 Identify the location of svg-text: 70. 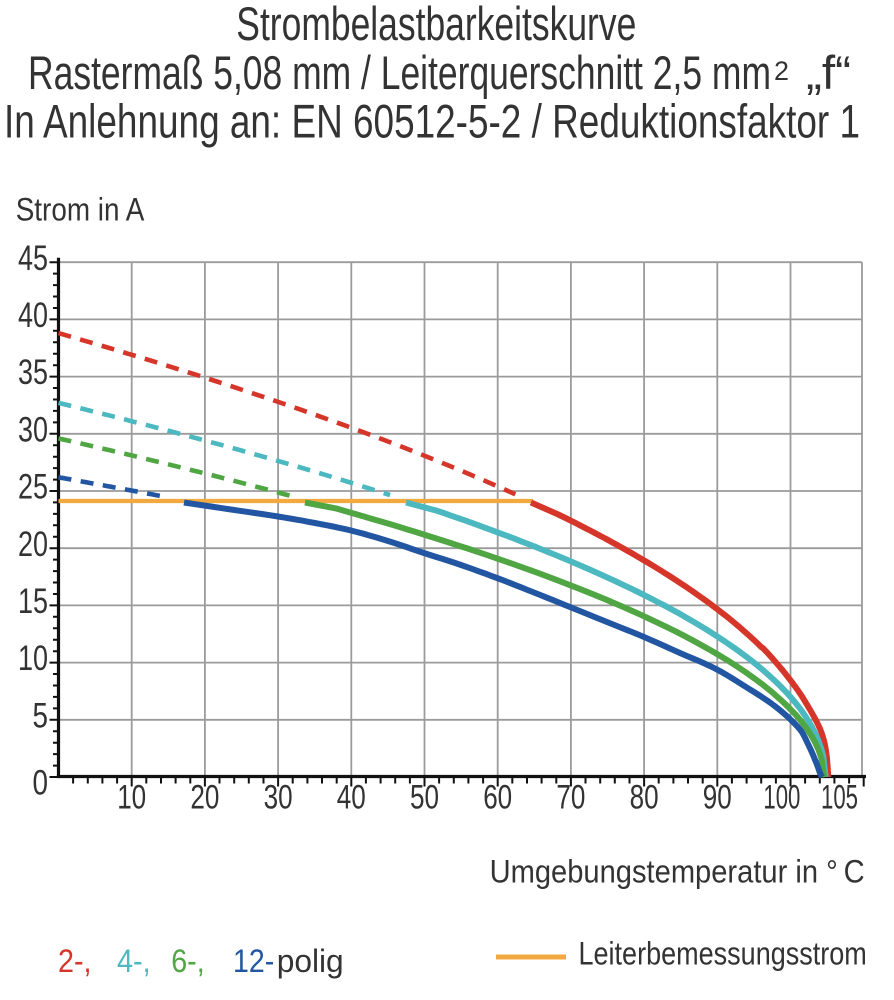
(570, 798).